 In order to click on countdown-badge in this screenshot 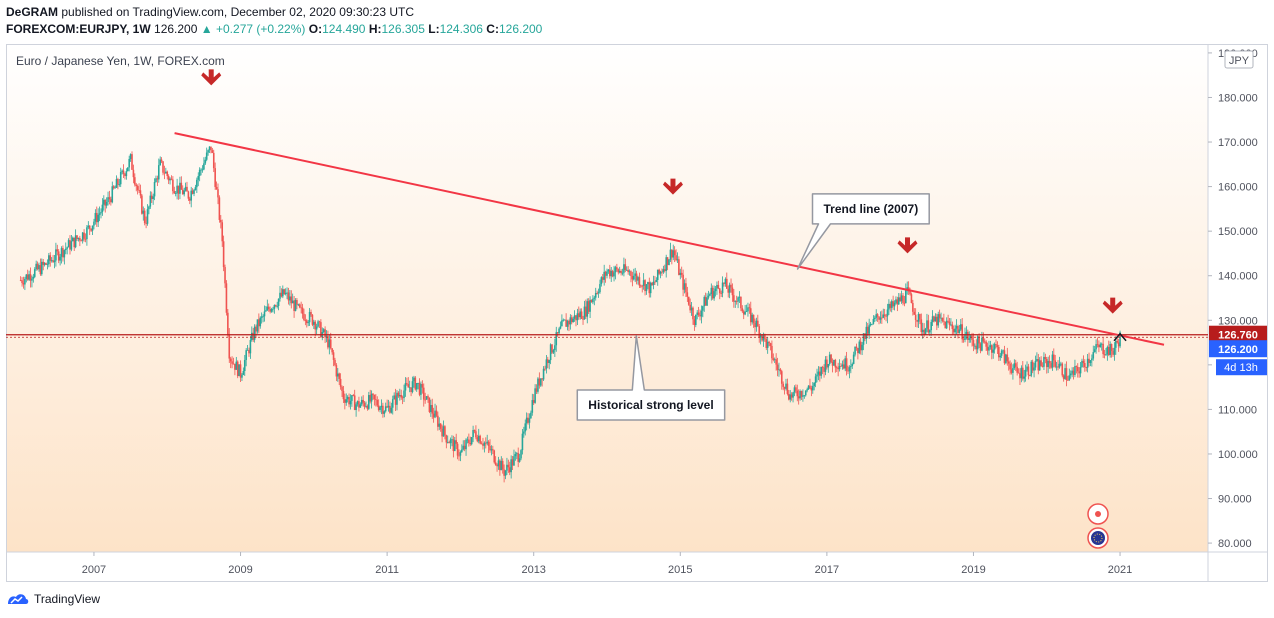, I will do `click(1241, 367)`.